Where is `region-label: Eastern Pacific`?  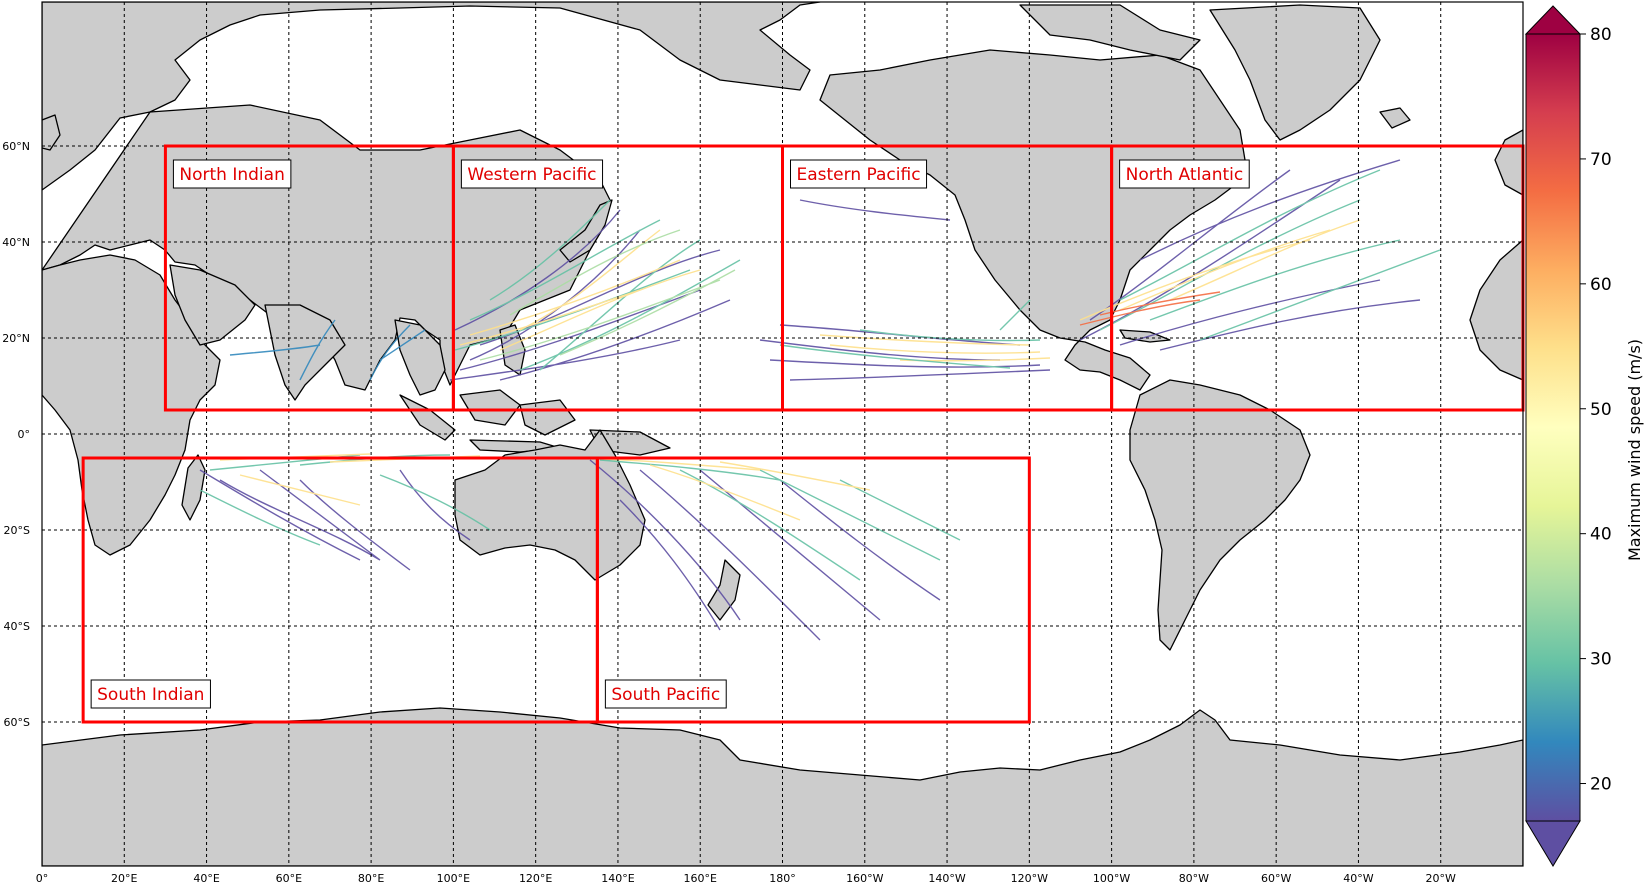
region-label: Eastern Pacific is located at coordinates (859, 175).